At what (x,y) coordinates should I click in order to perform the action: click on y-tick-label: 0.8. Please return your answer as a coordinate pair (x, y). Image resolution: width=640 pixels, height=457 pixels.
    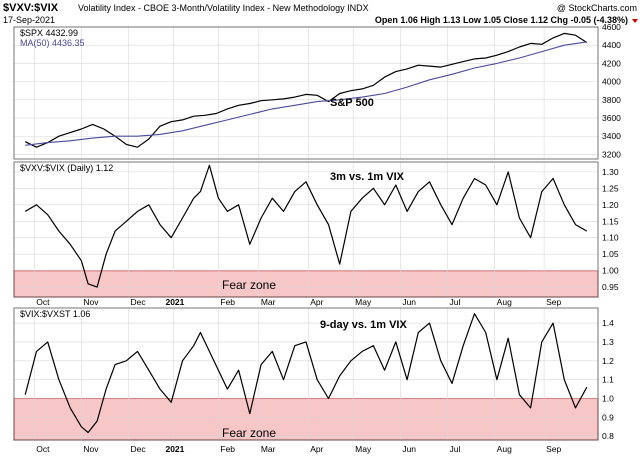
    Looking at the image, I should click on (608, 436).